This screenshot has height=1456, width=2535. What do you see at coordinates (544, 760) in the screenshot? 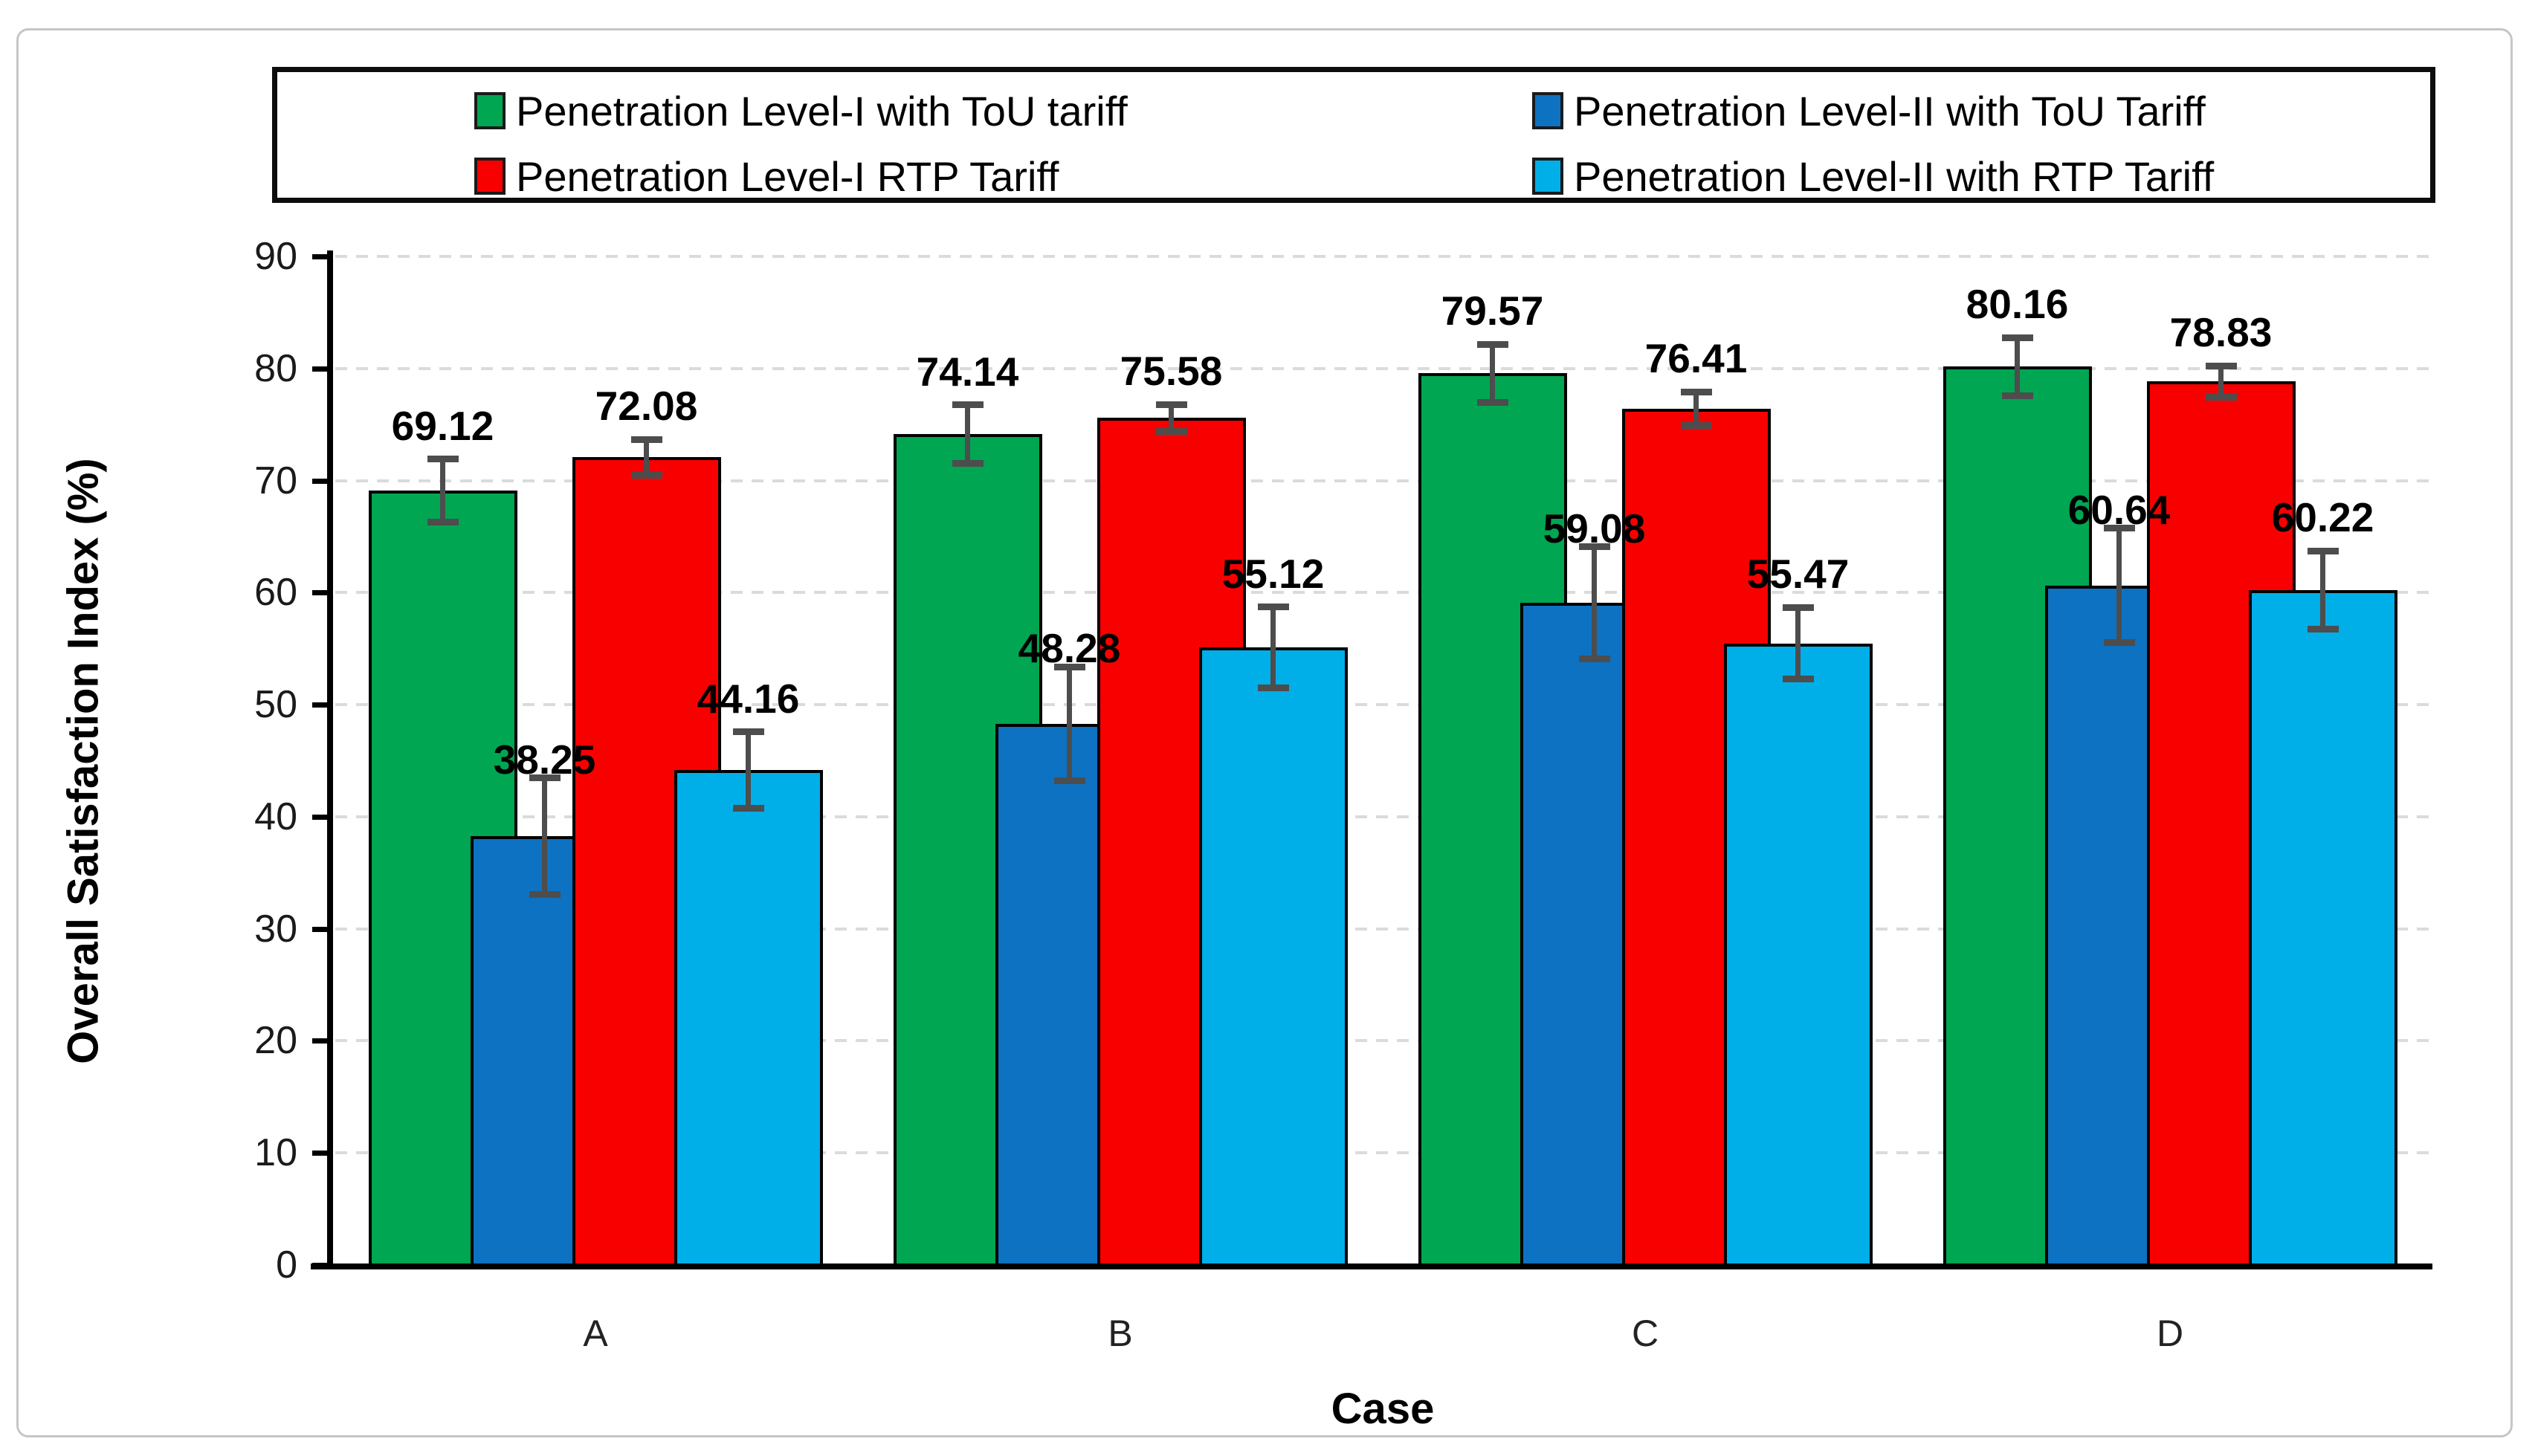
I see `bar-value-label-A-series-2: 38.25` at bounding box center [544, 760].